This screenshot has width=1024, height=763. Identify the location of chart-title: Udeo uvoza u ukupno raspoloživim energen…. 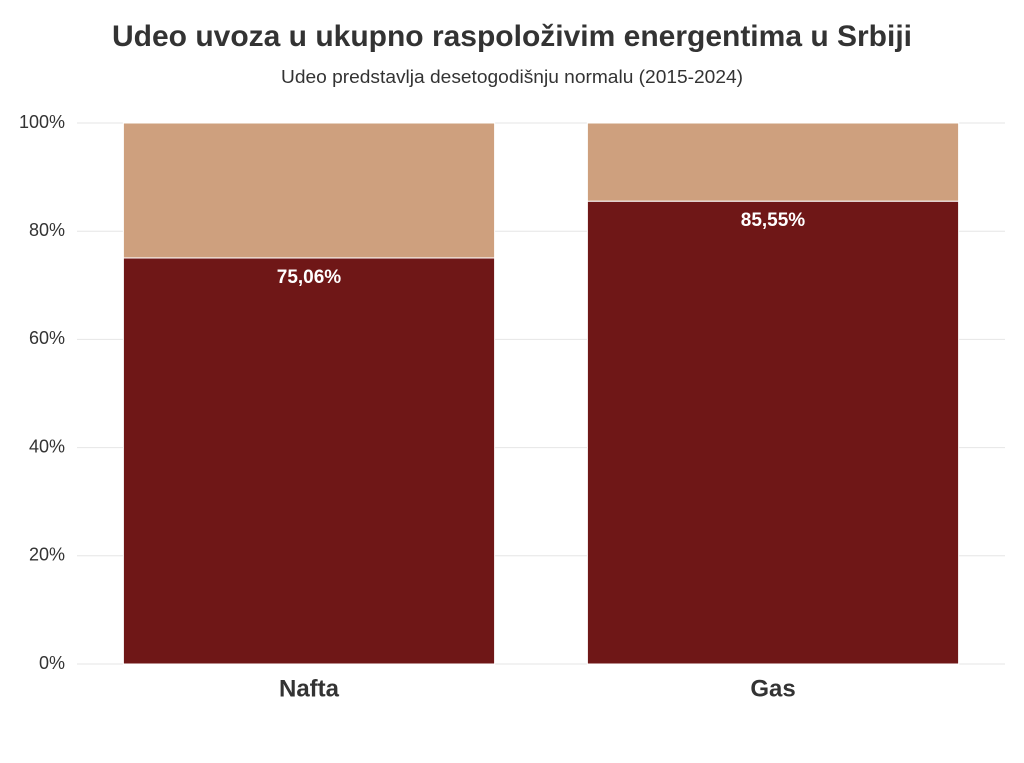
(512, 36).